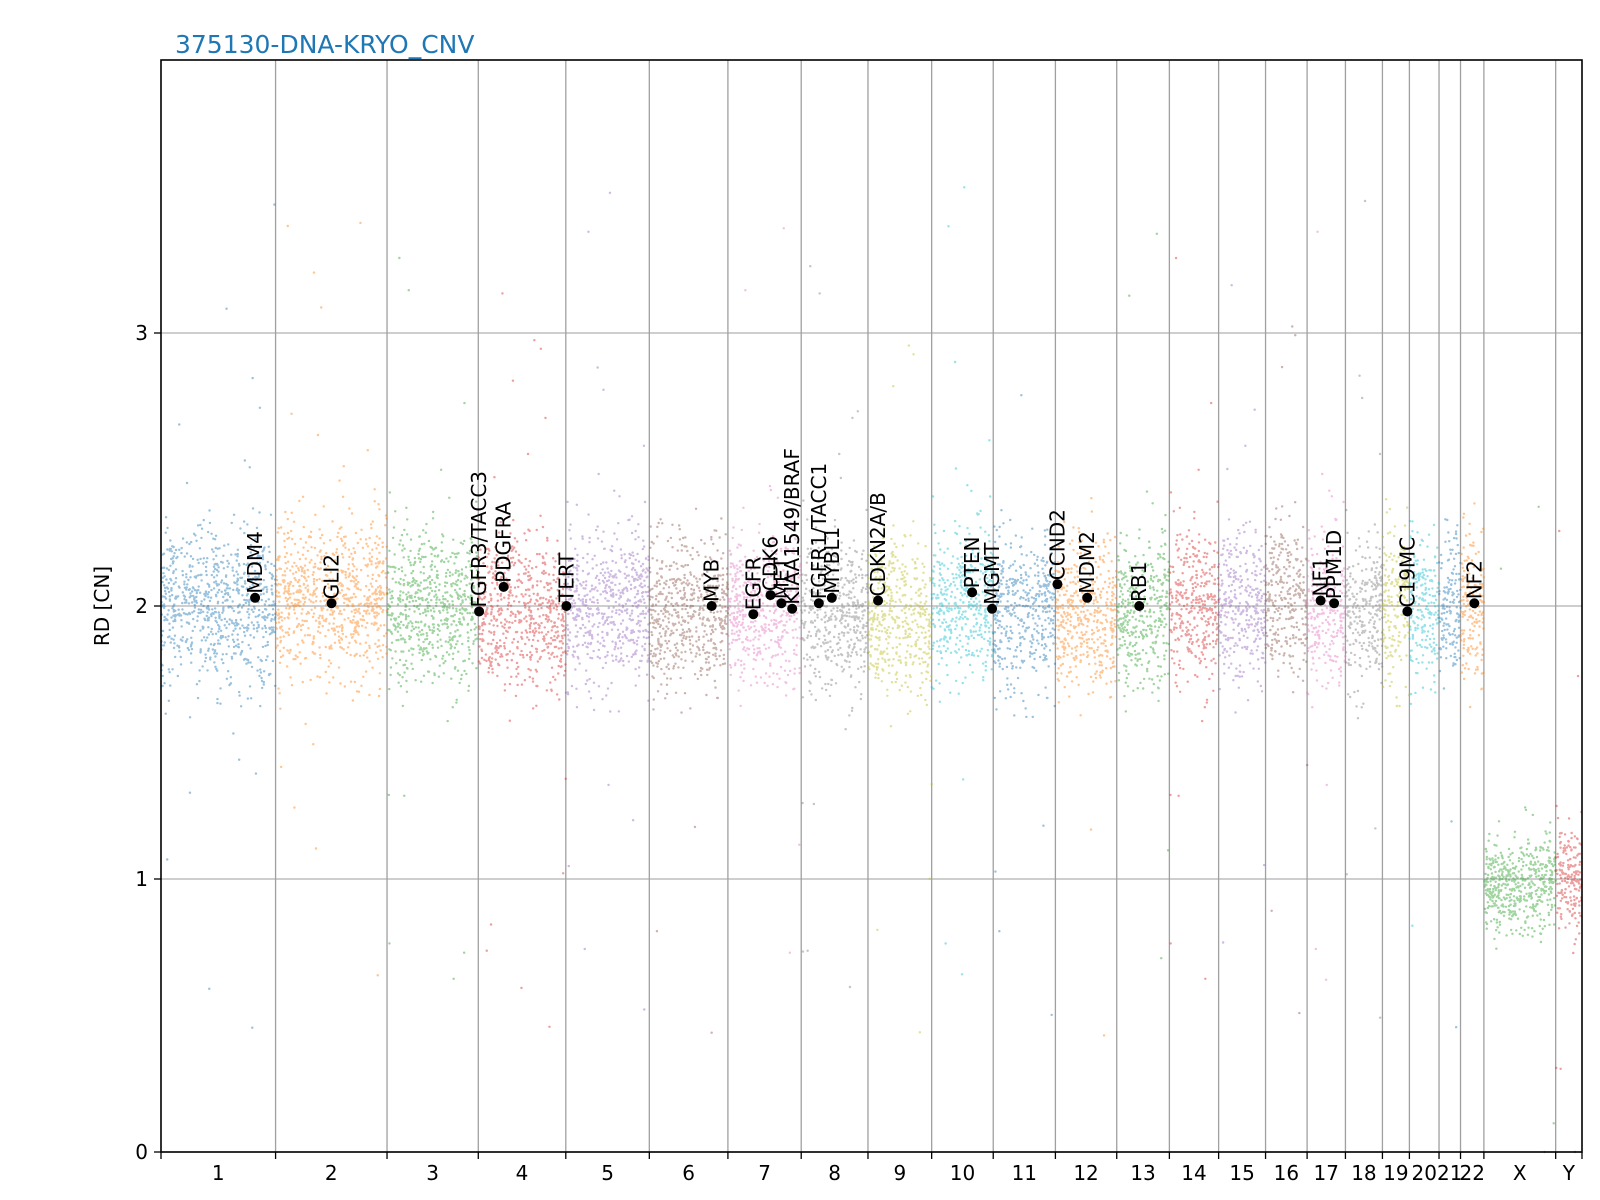 This screenshot has height=1200, width=1600. I want to click on gene-label: PPM1D, so click(1334, 565).